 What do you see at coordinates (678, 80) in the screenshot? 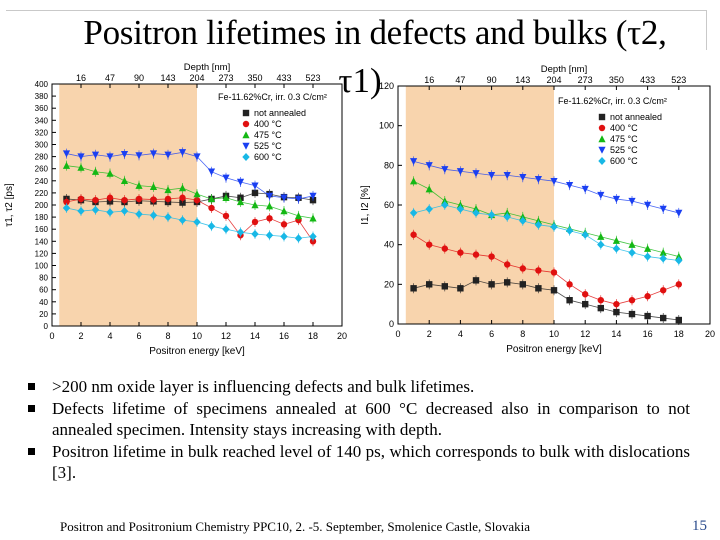
I see `top-tick-label: 523` at bounding box center [678, 80].